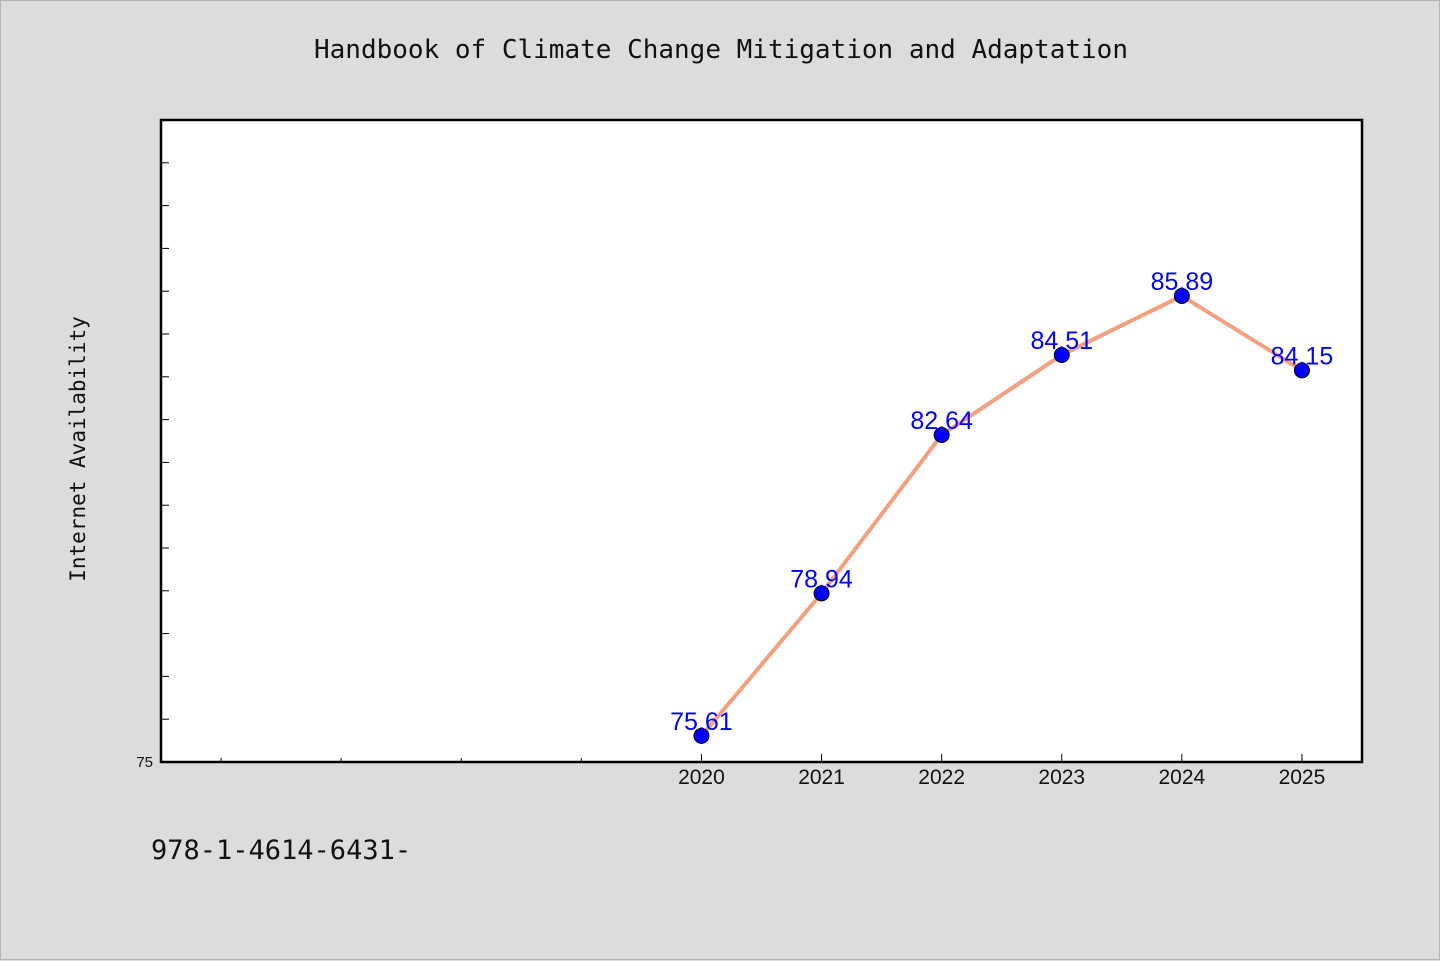  Describe the element at coordinates (1061, 341) in the screenshot. I see `data-label: 84.51` at that location.